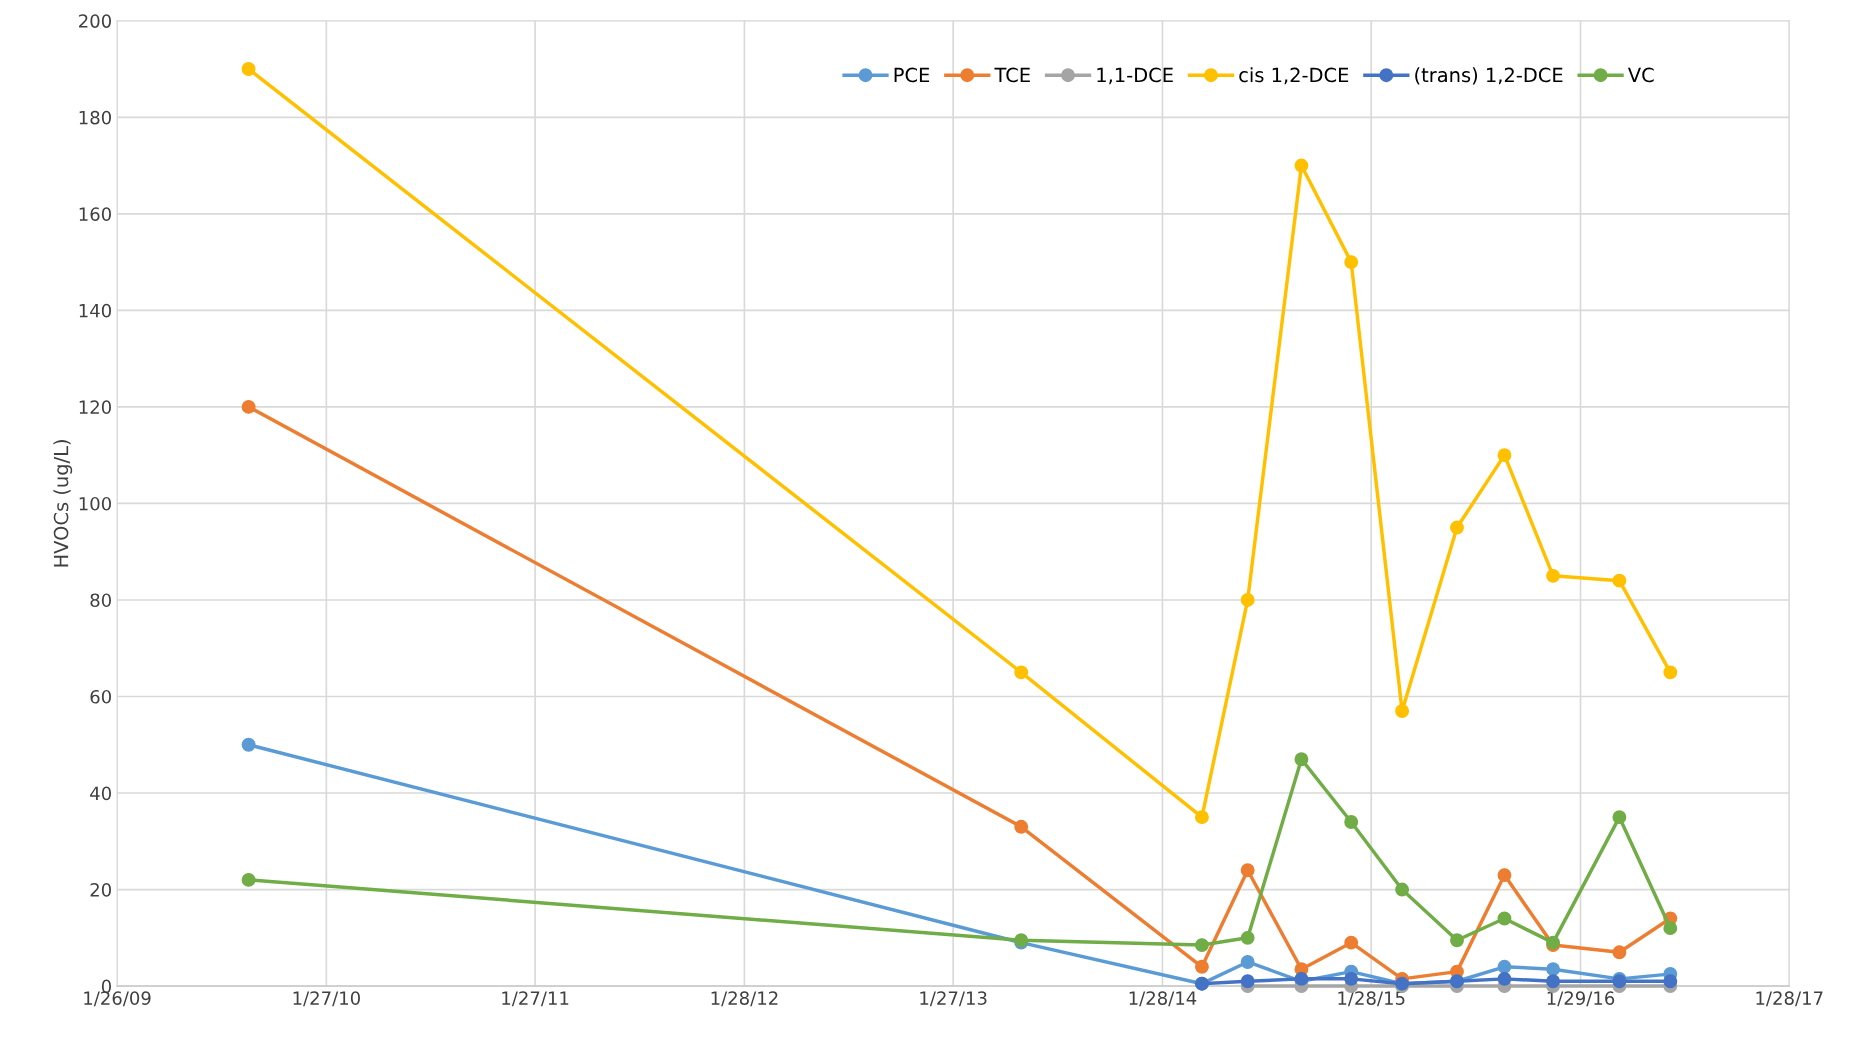 The width and height of the screenshot is (1858, 1038). I want to click on y-tick-label: 160, so click(95, 214).